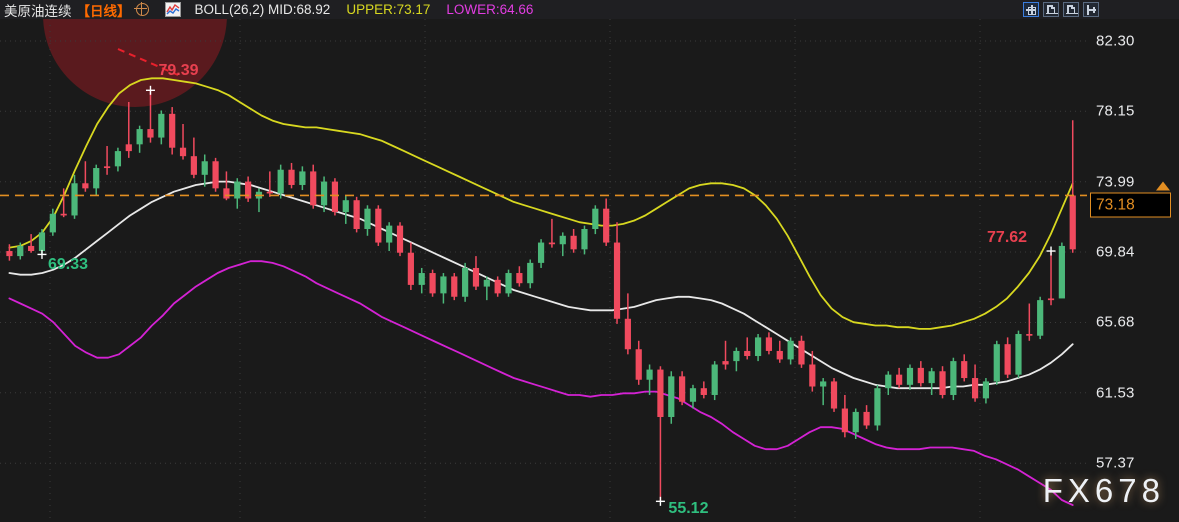  I want to click on high-annotation-left: 79.39, so click(178, 71).